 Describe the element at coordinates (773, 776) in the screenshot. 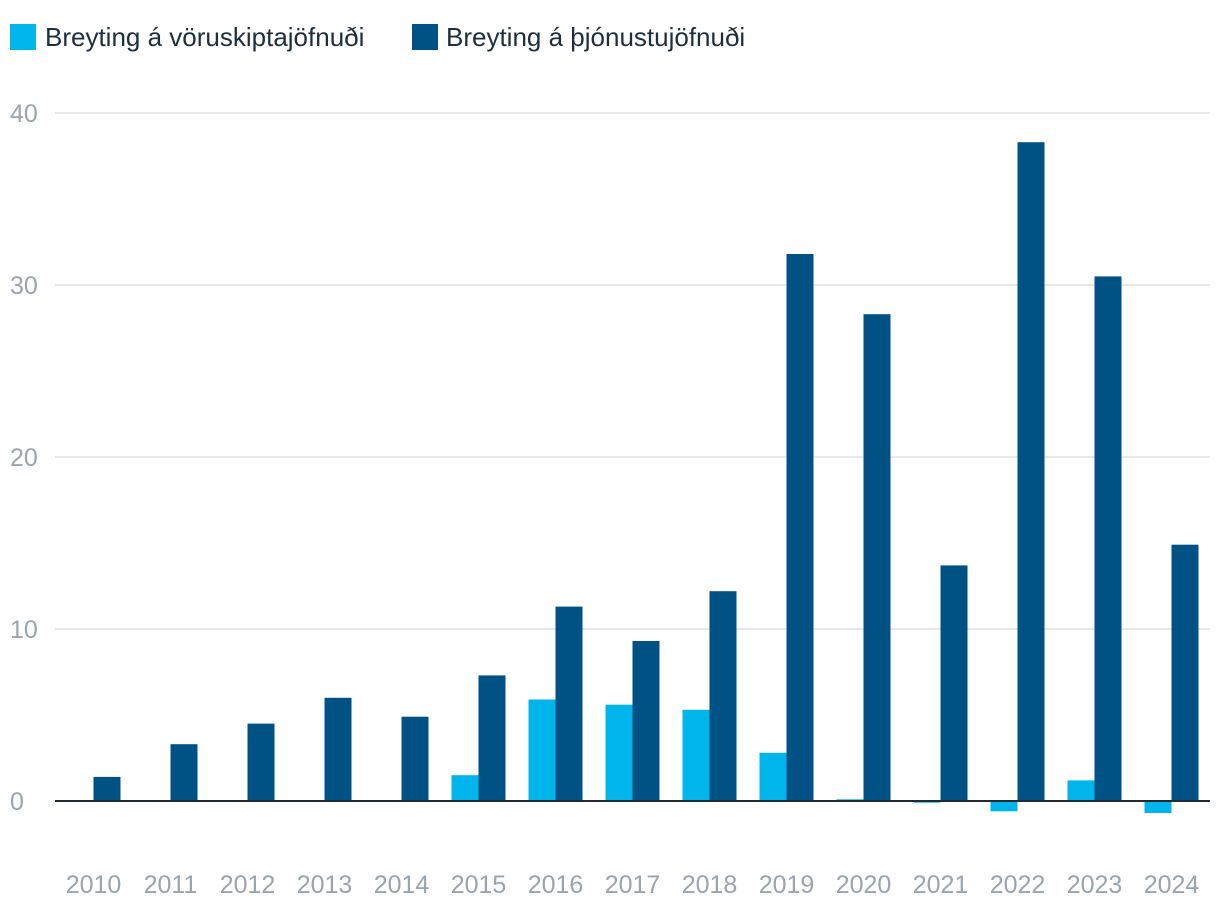

I see `bar-series-0-2019` at that location.